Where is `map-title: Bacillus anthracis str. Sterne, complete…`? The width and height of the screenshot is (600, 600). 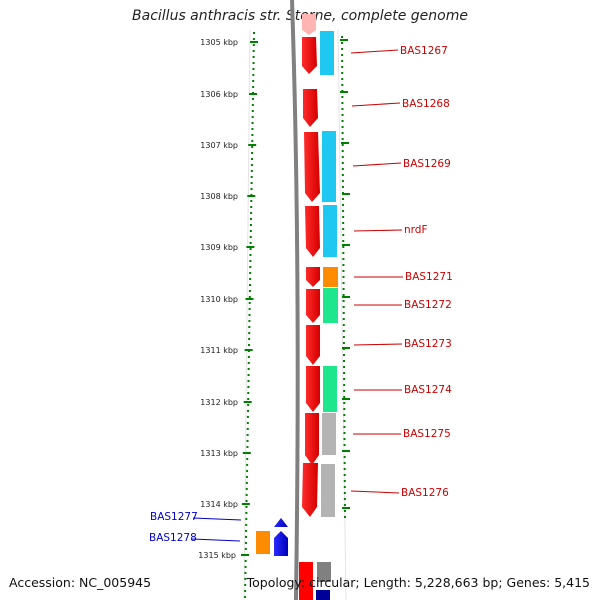 map-title: Bacillus anthracis str. Sterne, complete… is located at coordinates (300, 16).